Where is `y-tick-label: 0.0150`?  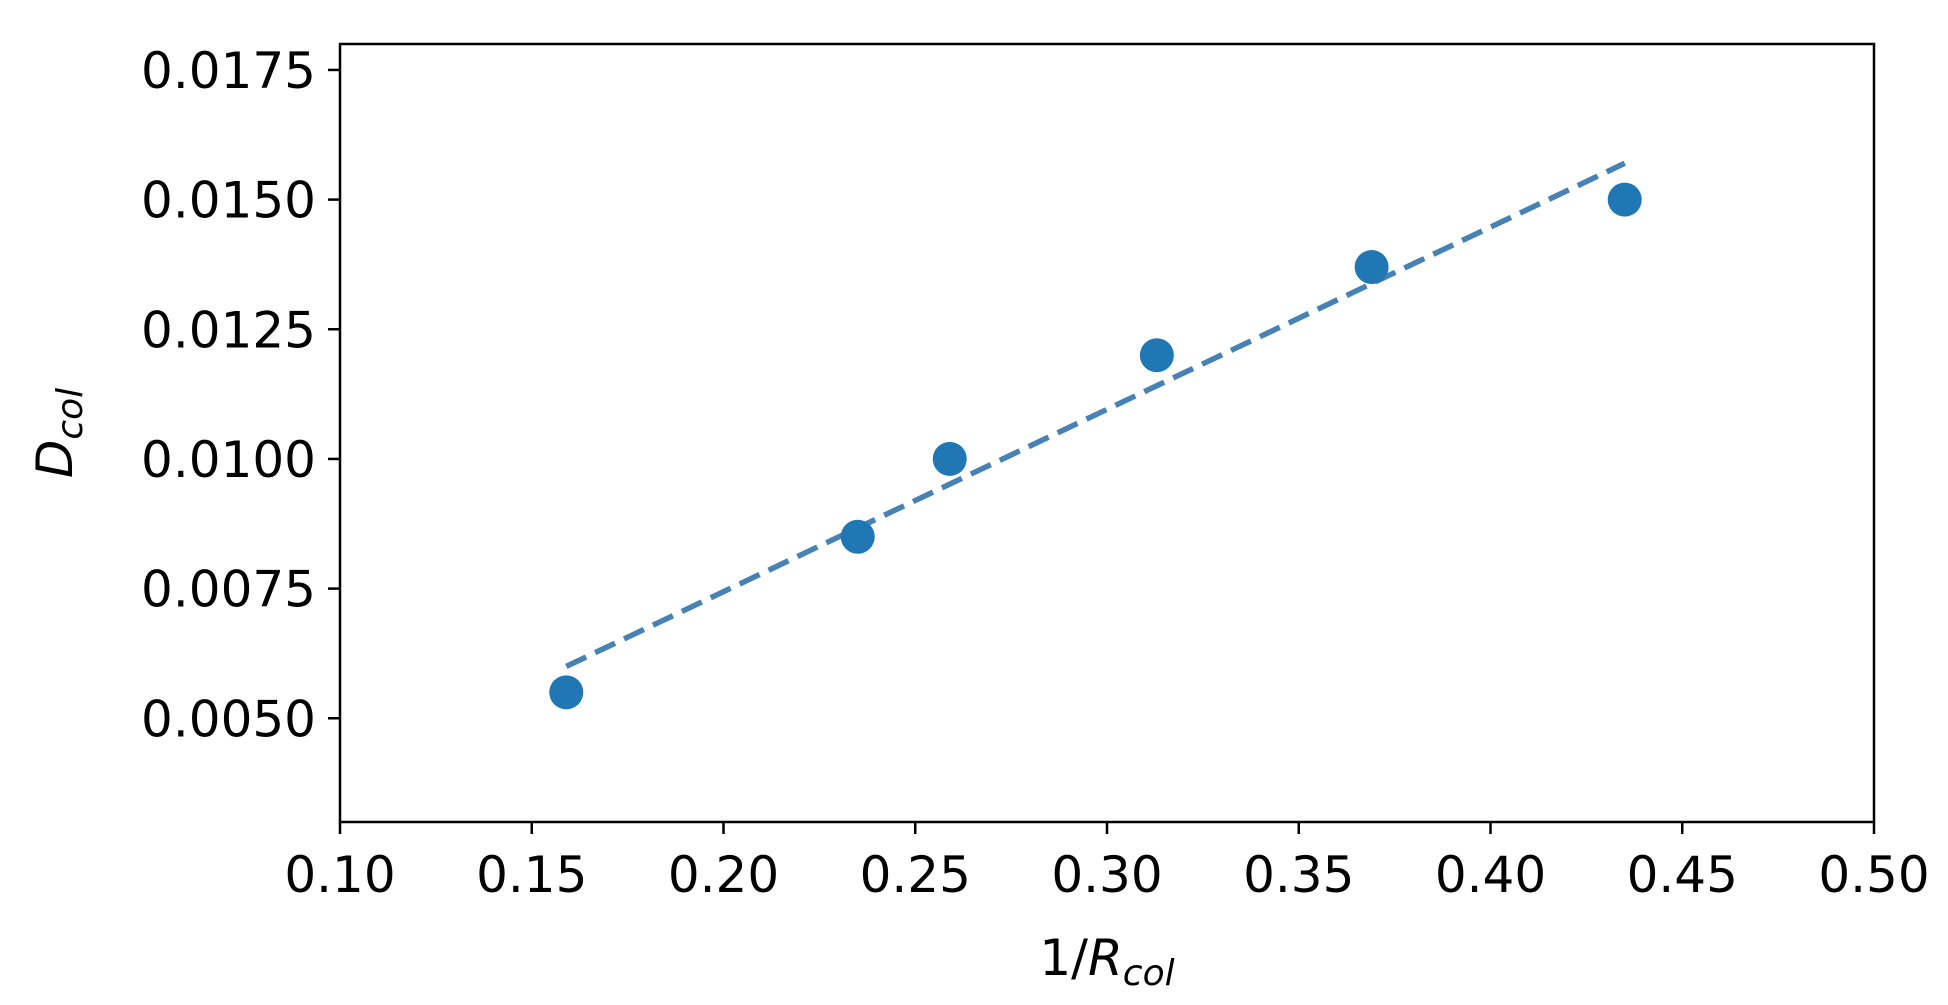
y-tick-label: 0.0150 is located at coordinates (228, 201).